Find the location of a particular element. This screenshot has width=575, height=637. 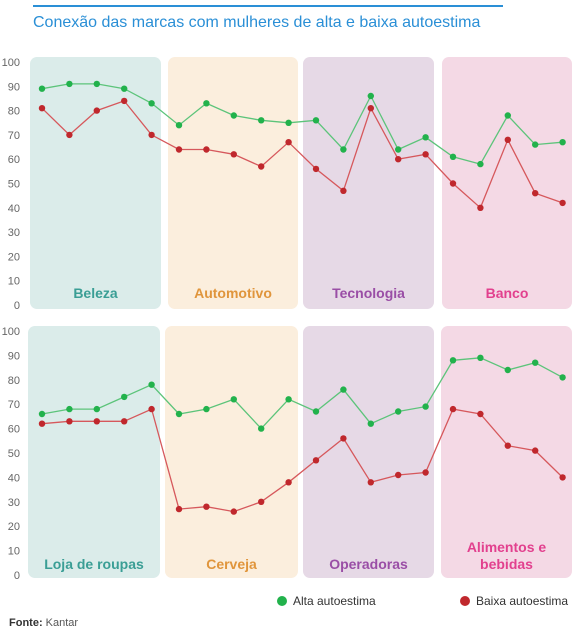

category-label-line: Cerveja is located at coordinates (231, 564).